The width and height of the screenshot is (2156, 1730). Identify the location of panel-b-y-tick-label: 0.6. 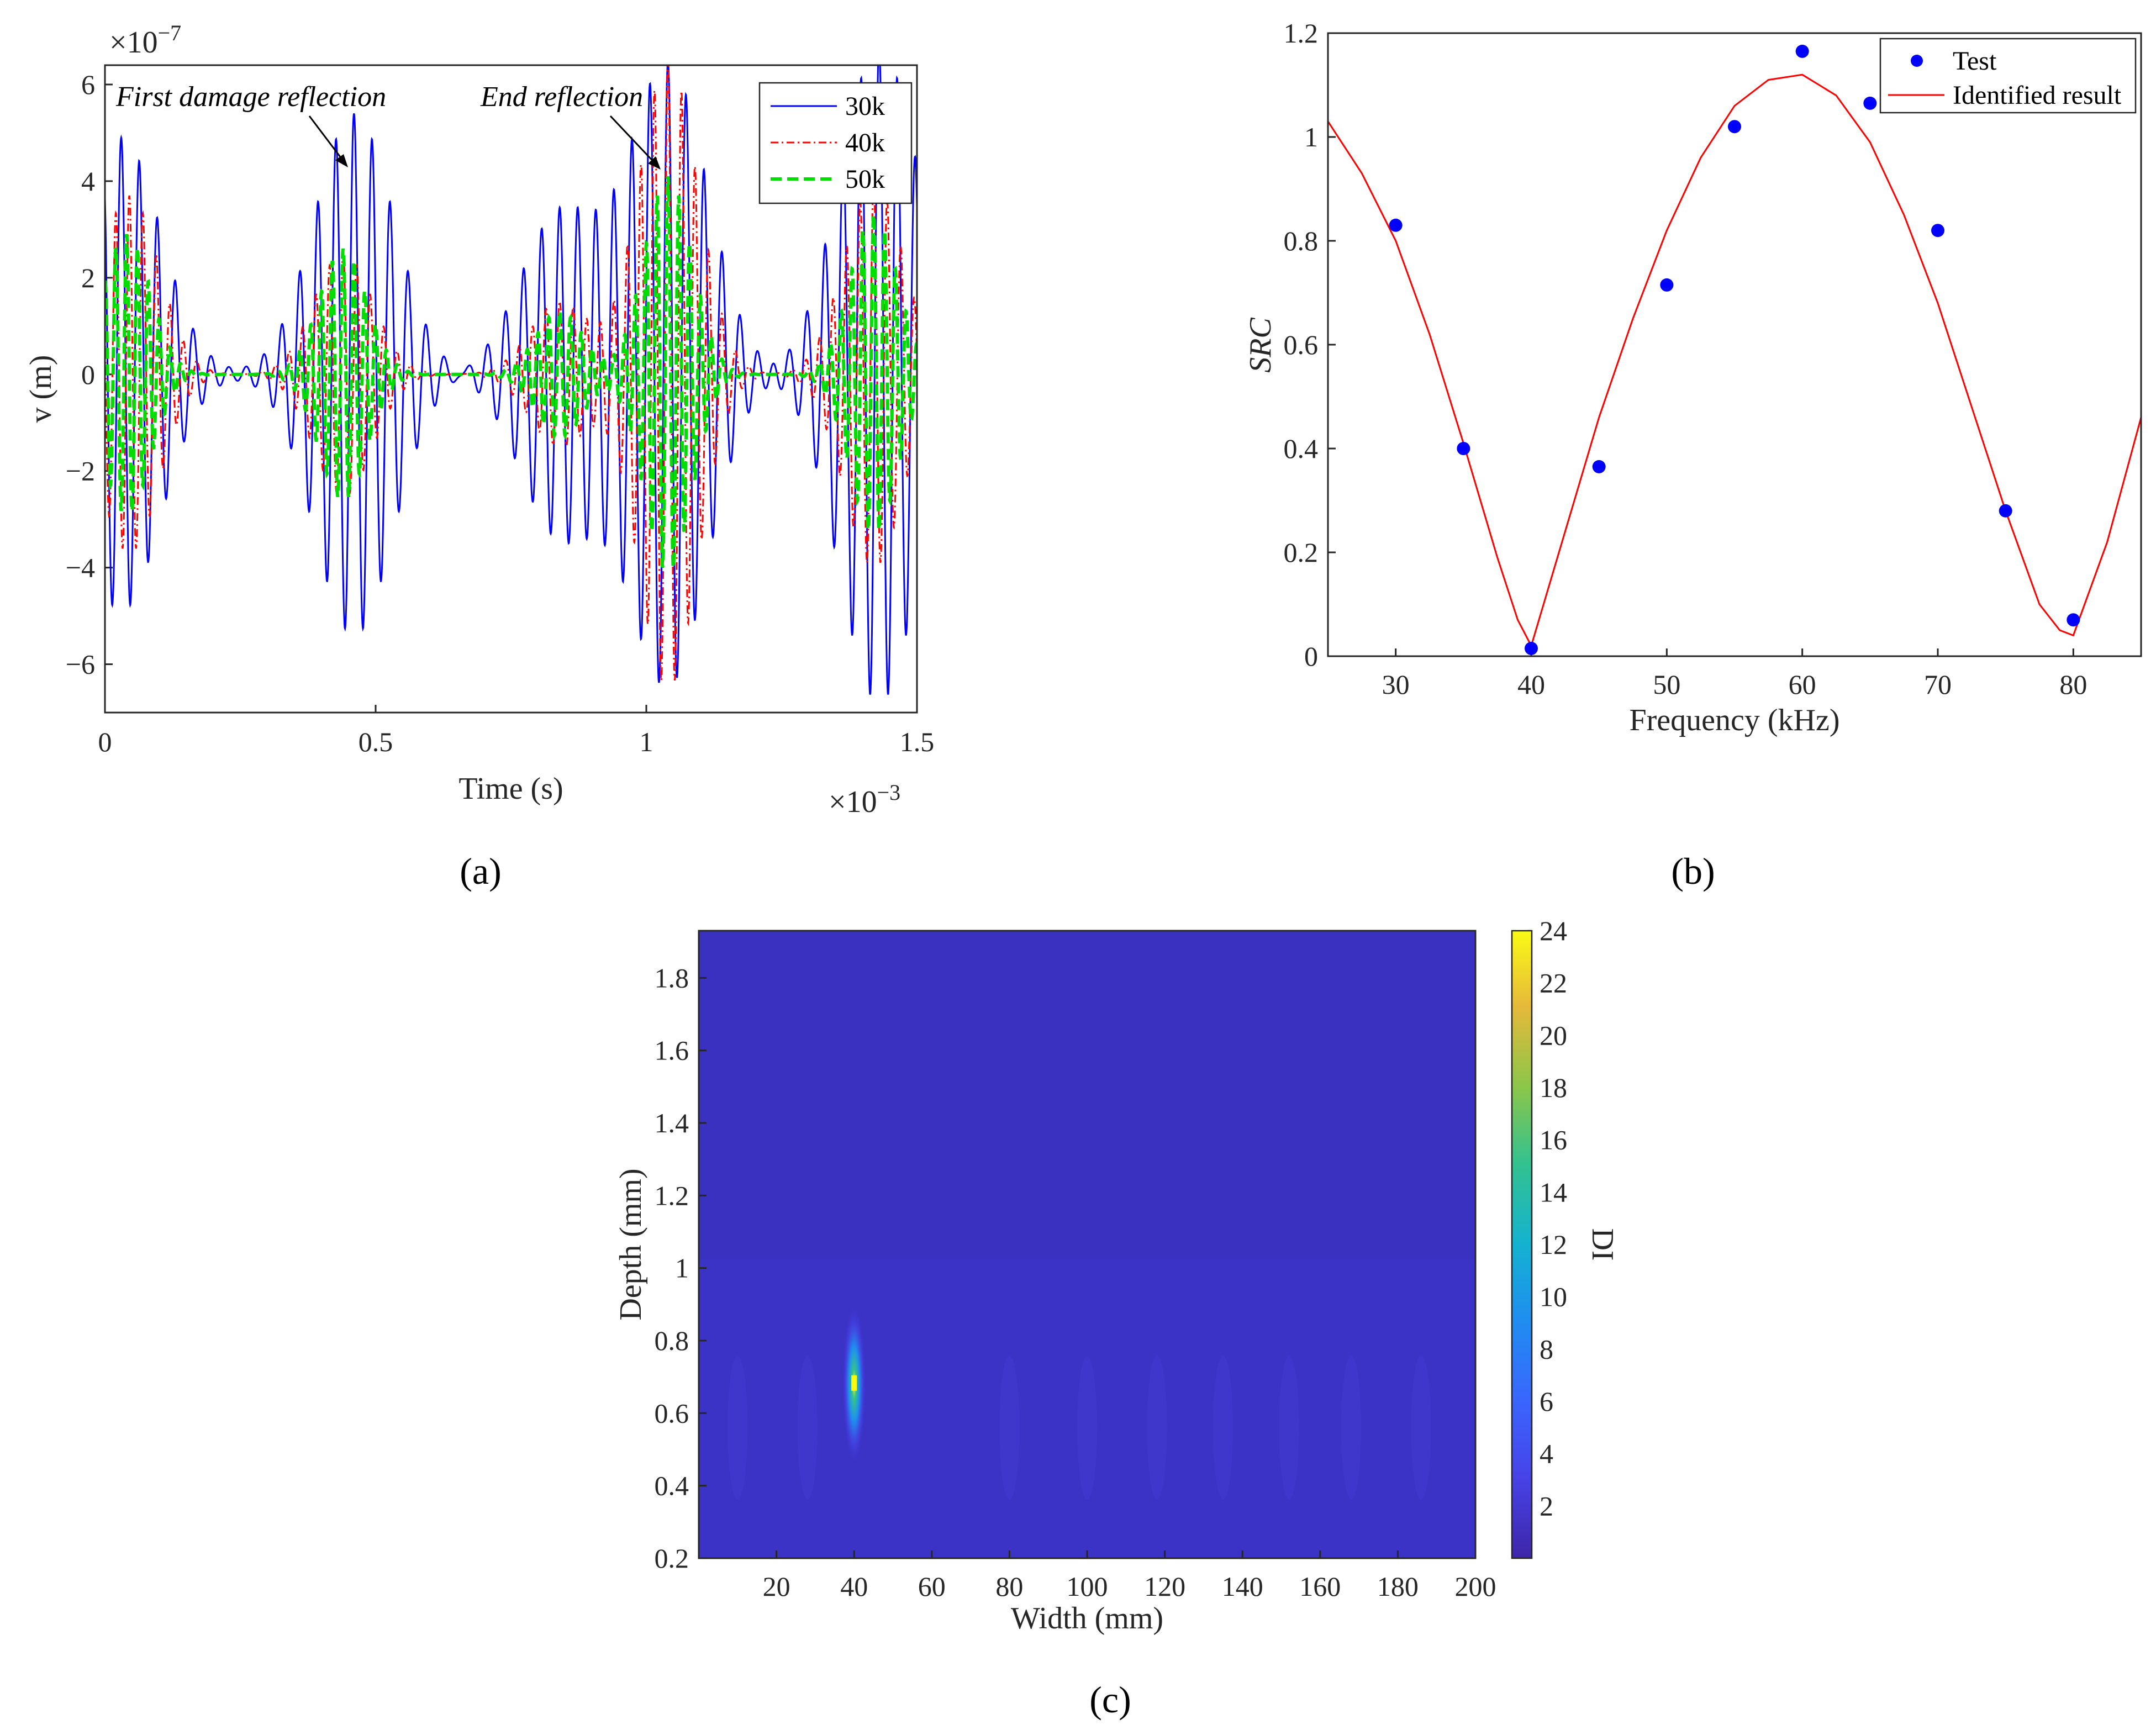
(1301, 344).